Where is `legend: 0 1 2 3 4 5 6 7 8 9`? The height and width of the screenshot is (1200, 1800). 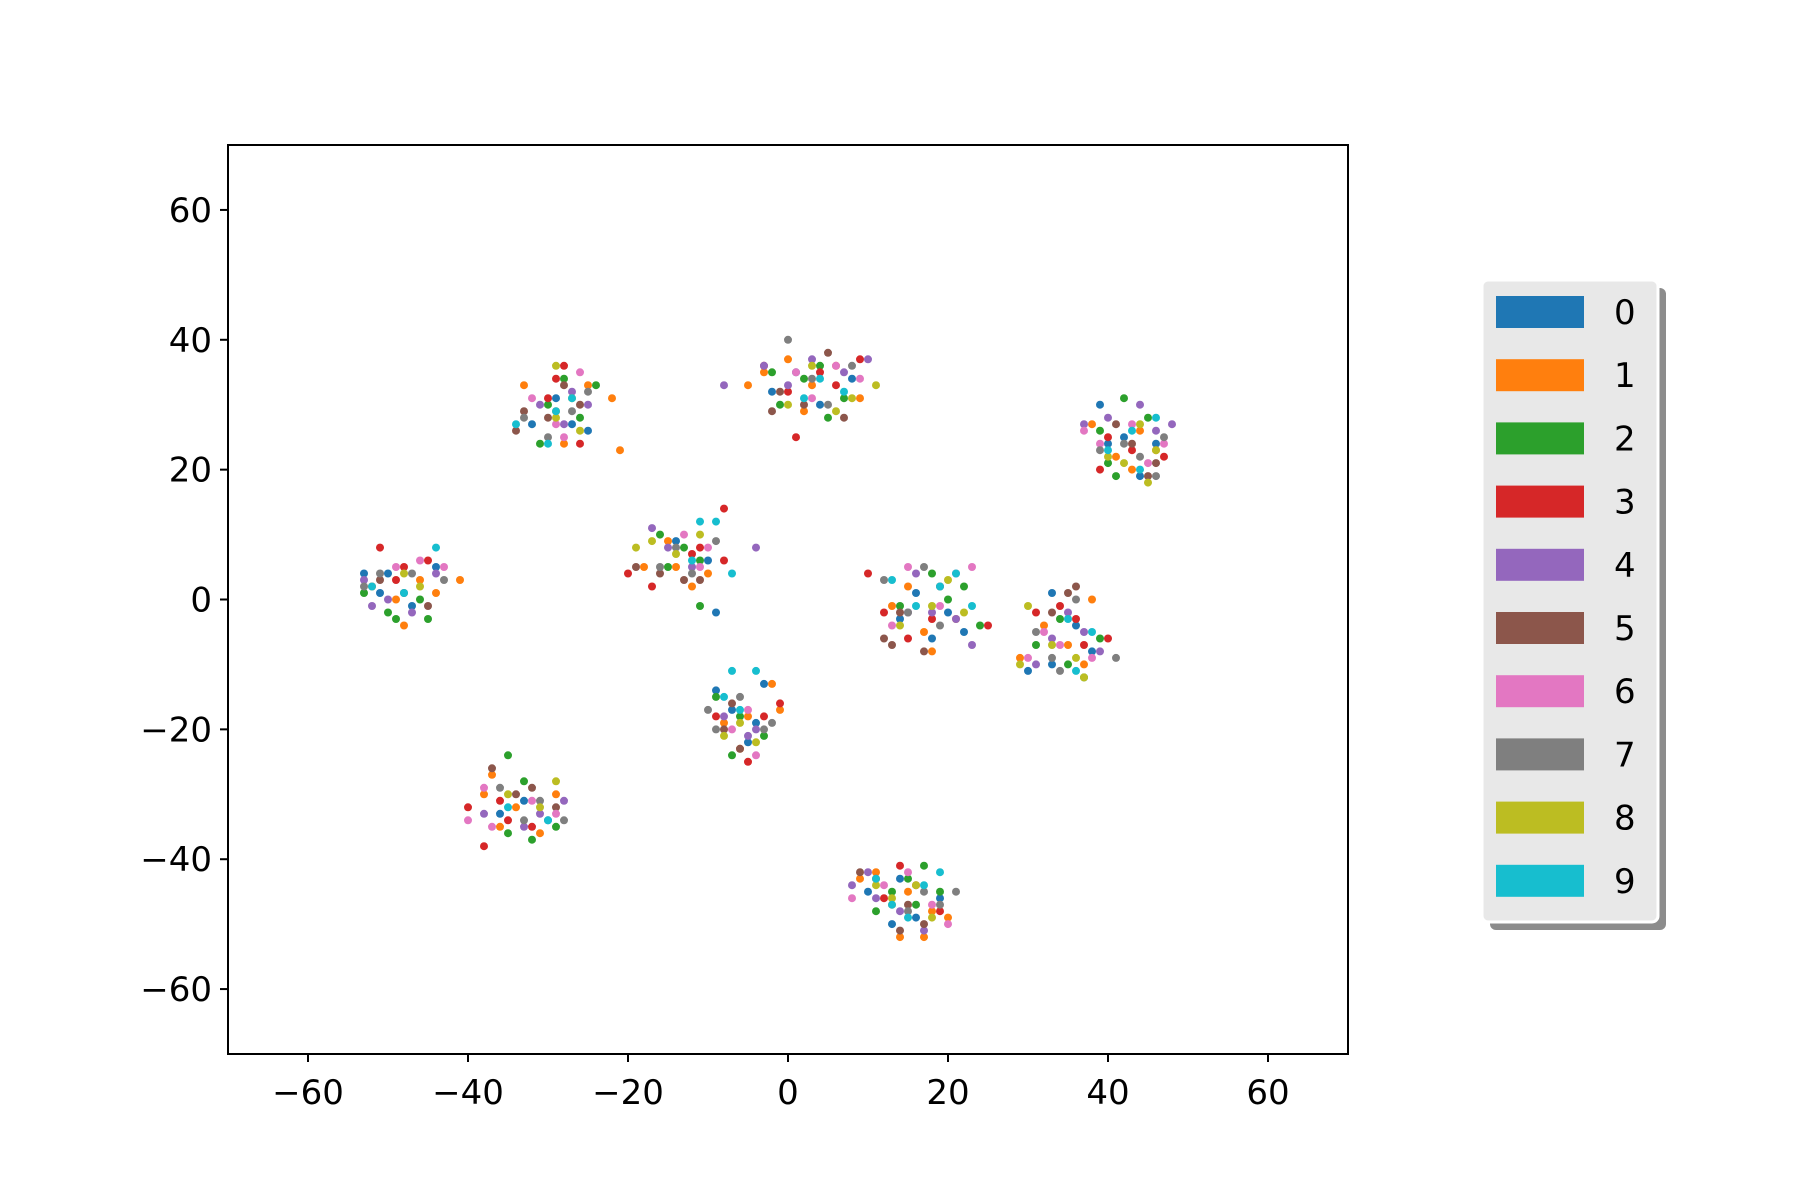 legend: 0 1 2 3 4 5 6 7 8 9 is located at coordinates (1573, 604).